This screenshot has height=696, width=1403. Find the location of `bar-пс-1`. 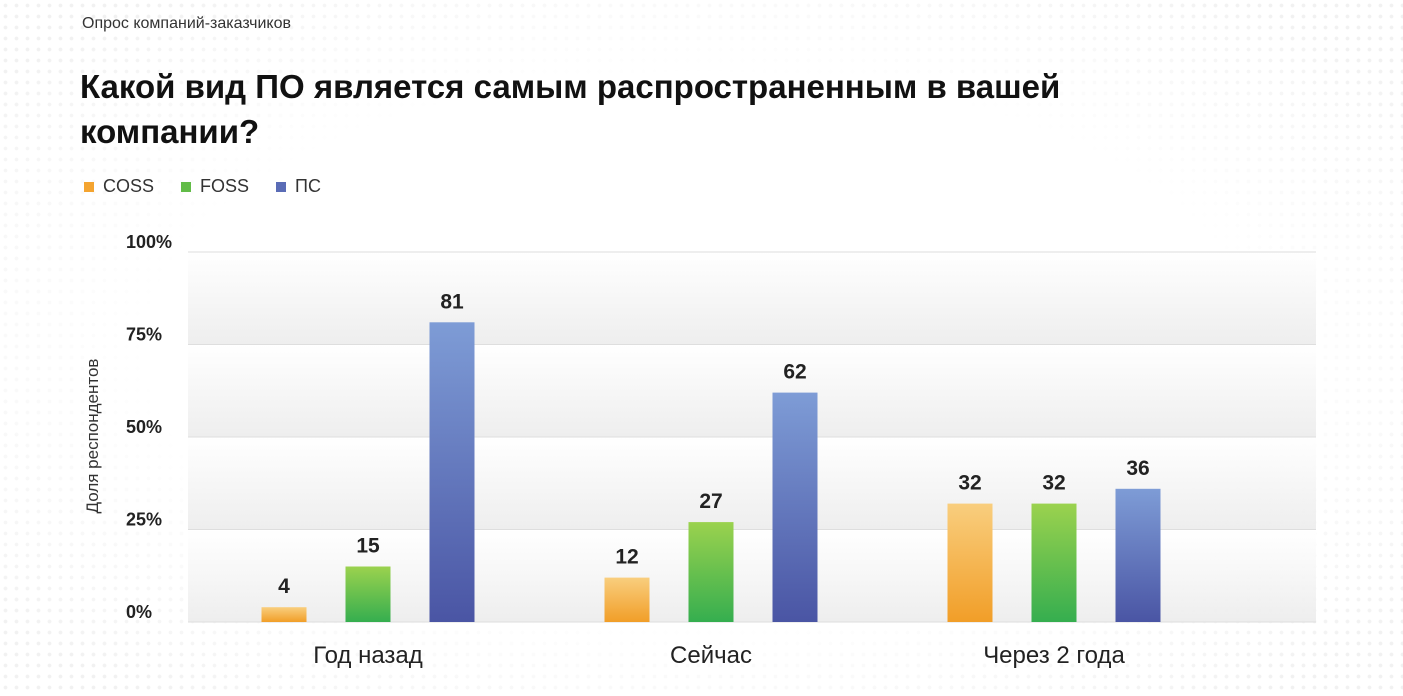

bar-пс-1 is located at coordinates (795, 507).